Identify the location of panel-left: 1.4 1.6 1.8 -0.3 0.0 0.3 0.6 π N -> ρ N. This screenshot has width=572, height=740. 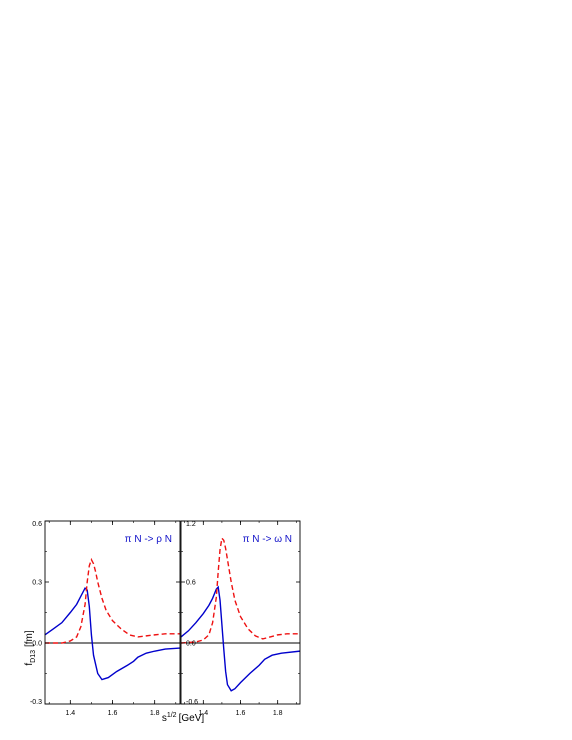
(105, 618).